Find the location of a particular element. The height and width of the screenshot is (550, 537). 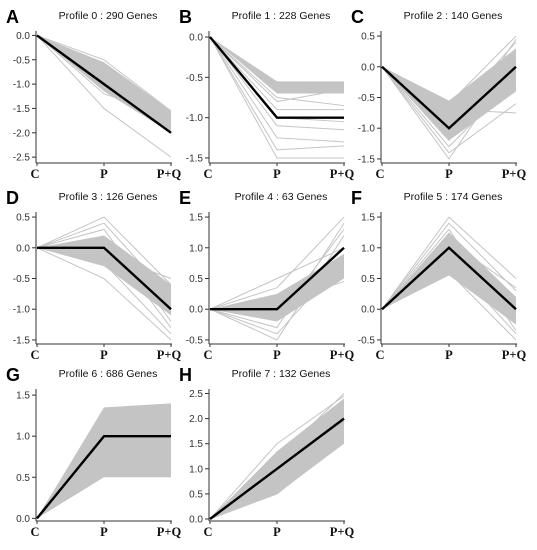

panel-letter: E is located at coordinates (185, 198).